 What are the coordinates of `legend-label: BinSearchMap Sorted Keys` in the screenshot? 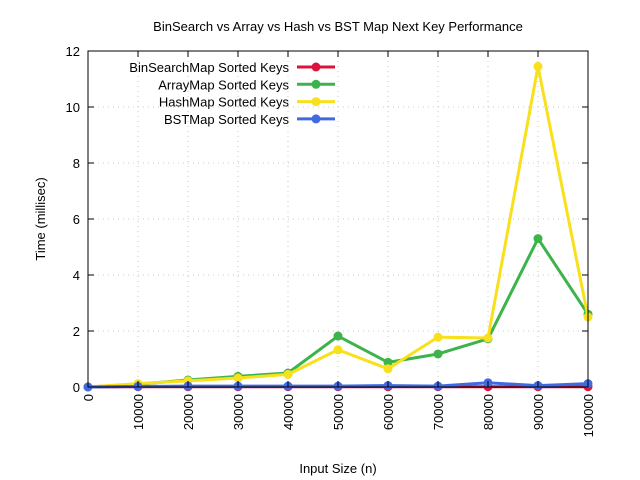 It's located at (209, 67).